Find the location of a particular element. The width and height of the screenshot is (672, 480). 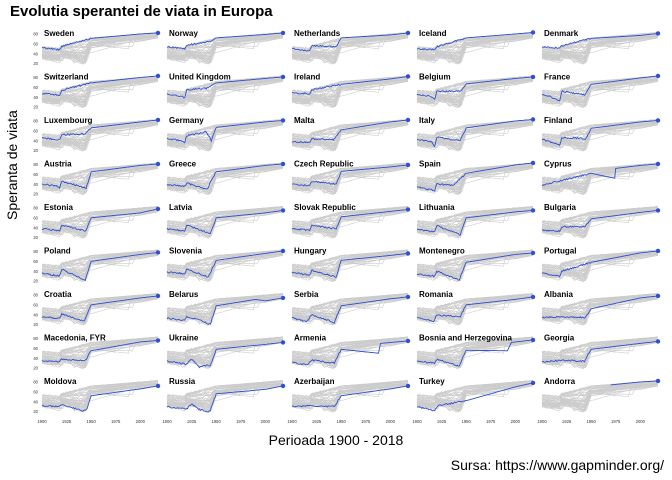

country-label: Belgium is located at coordinates (435, 77).